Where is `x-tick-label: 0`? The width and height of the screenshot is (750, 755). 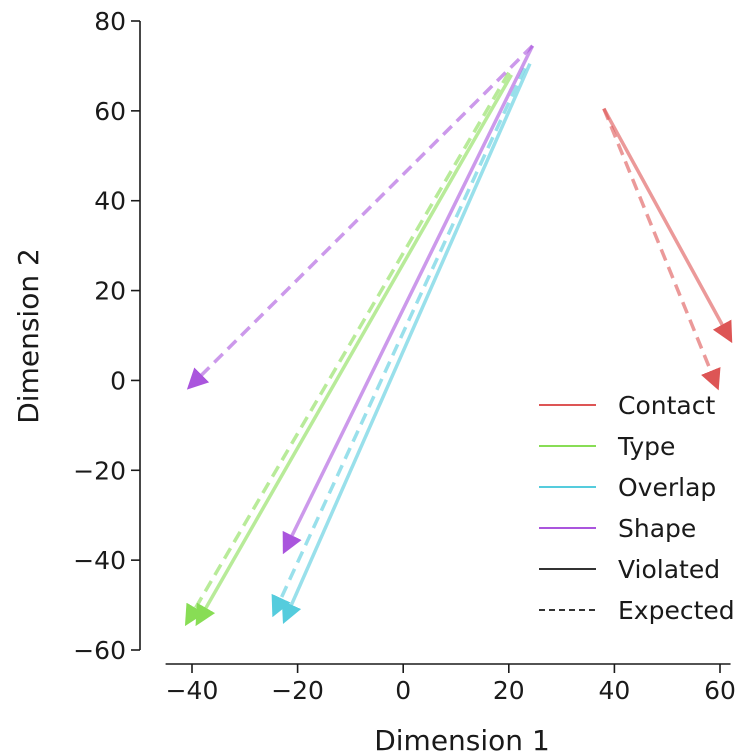 x-tick-label: 0 is located at coordinates (403, 690).